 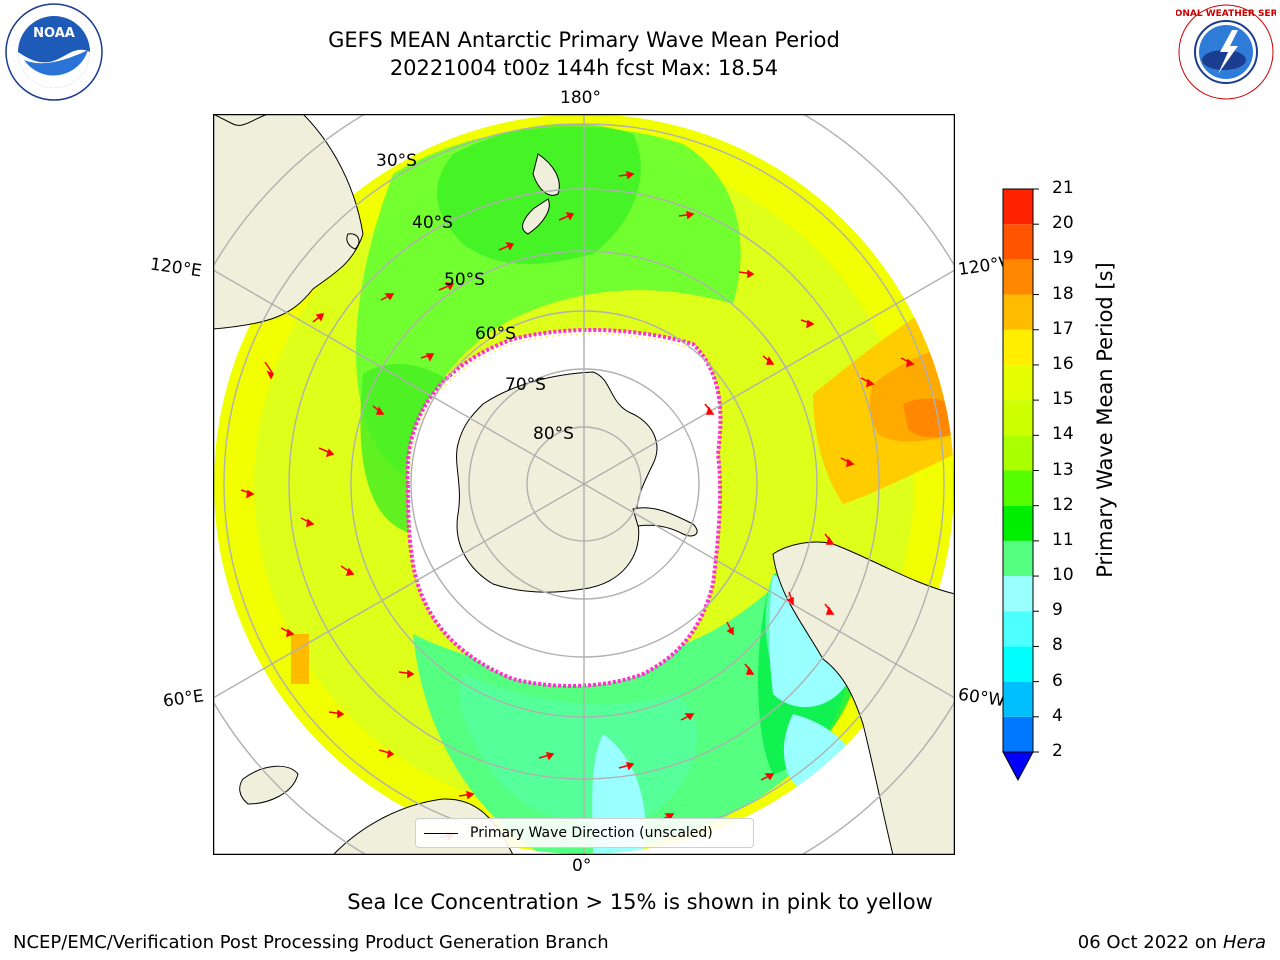 What do you see at coordinates (1057, 610) in the screenshot?
I see `colorbar-tick-label: 9` at bounding box center [1057, 610].